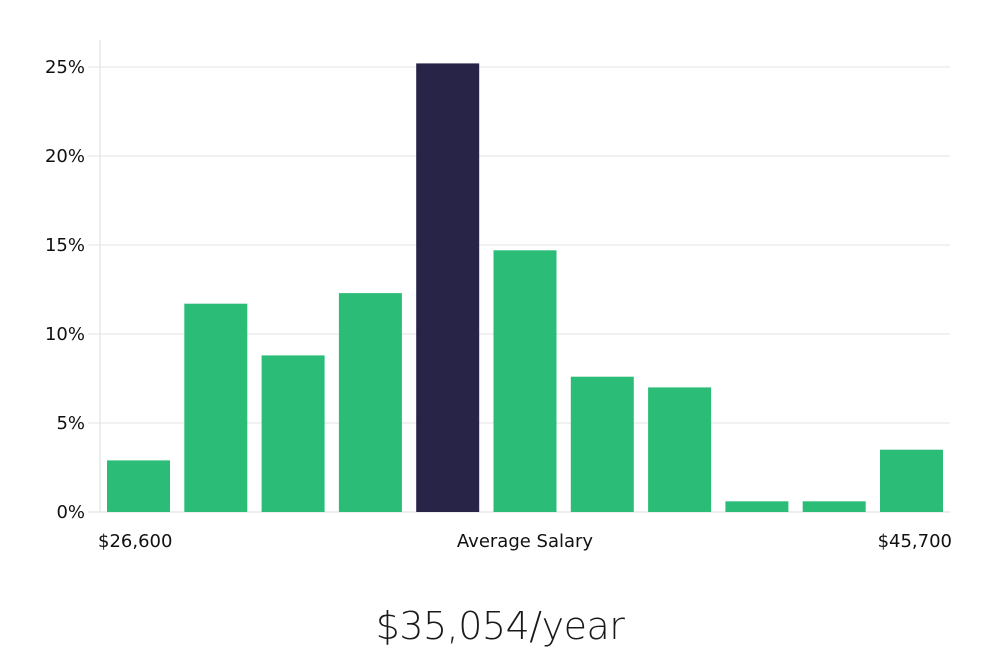 The height and width of the screenshot is (660, 1000). I want to click on y-tick-label-25: 25%, so click(65, 67).